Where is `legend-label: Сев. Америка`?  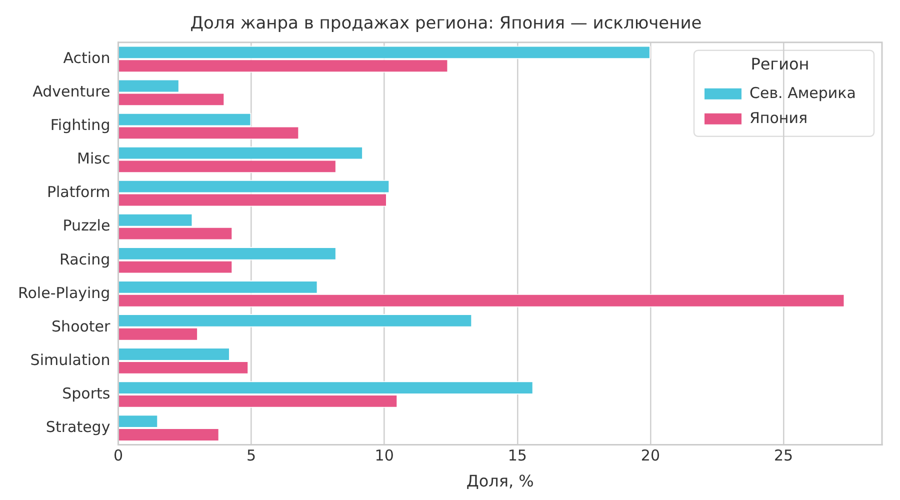
legend-label: Сев. Америка is located at coordinates (803, 93).